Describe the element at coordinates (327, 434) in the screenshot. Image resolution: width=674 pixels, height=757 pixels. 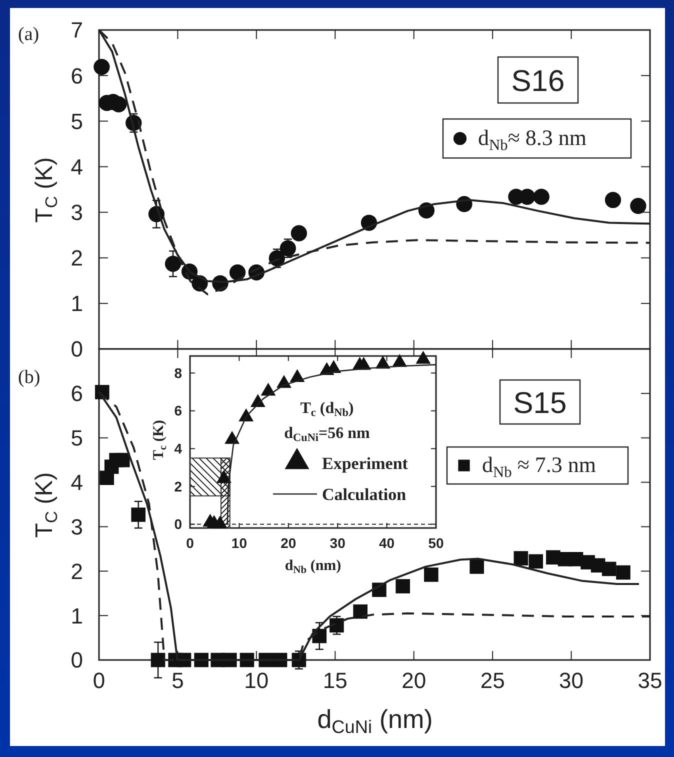
I see `text: d$_{CuNi}$=56 nm` at that location.